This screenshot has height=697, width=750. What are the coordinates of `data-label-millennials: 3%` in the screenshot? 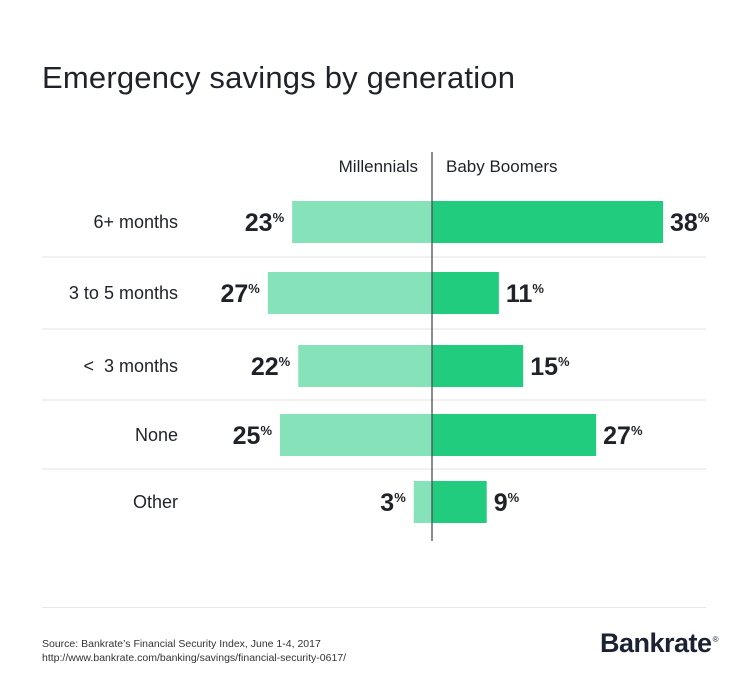 It's located at (393, 503).